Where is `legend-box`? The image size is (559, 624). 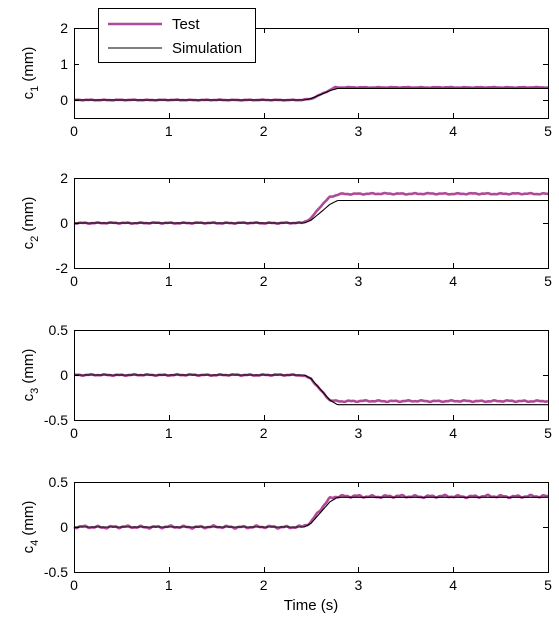 legend-box is located at coordinates (177, 35).